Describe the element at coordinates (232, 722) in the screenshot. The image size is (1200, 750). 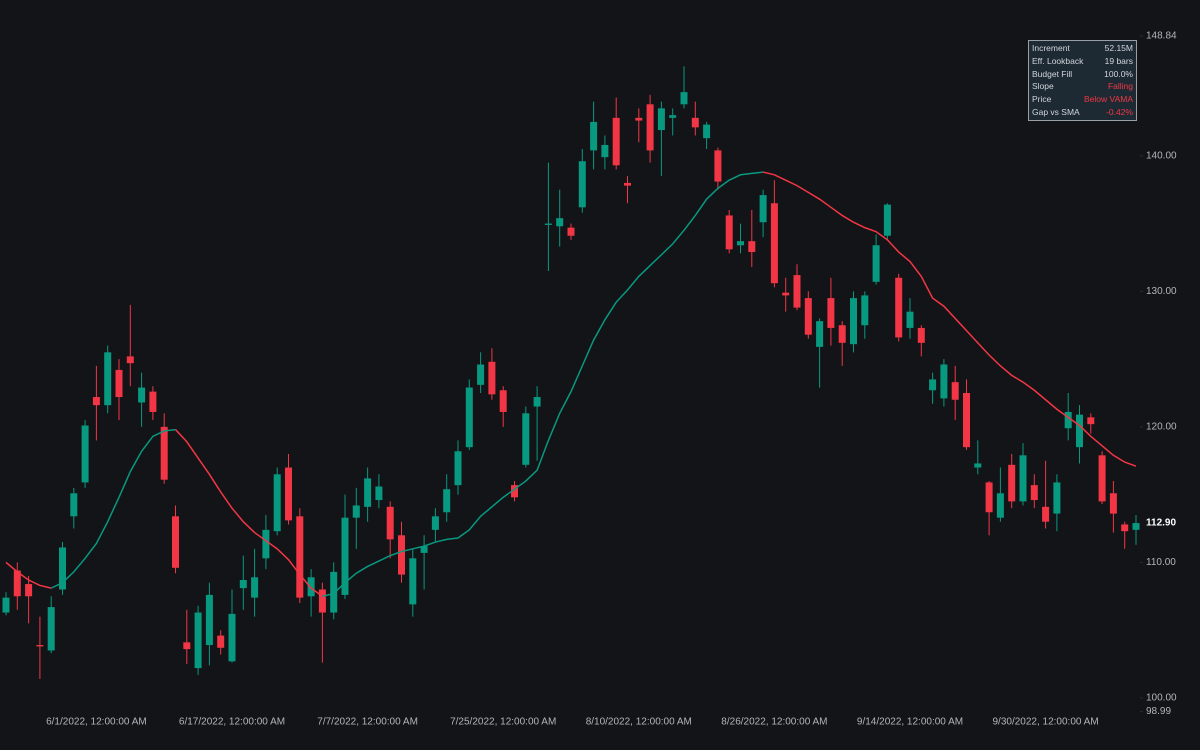
I see `x-tick-label: 6/17/2022, 12:00:00 AM` at that location.